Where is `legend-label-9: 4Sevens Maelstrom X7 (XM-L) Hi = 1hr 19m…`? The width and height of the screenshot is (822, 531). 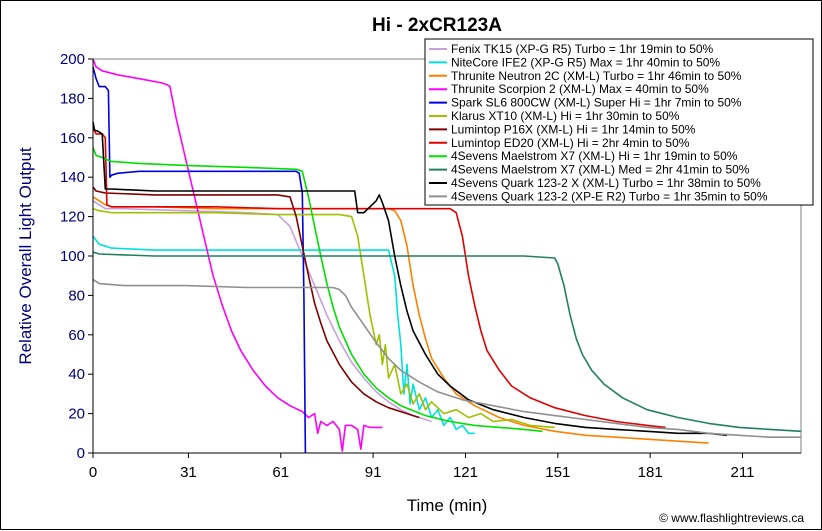 legend-label-9: 4Sevens Maelstrom X7 (XM-L) Hi = 1hr 19m… is located at coordinates (594, 156).